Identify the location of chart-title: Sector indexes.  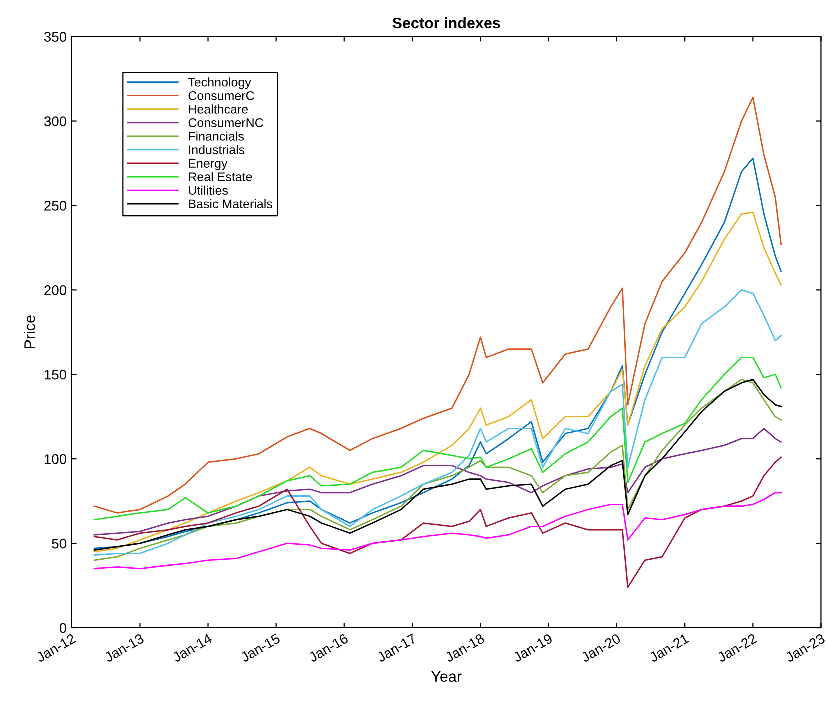
(446, 23).